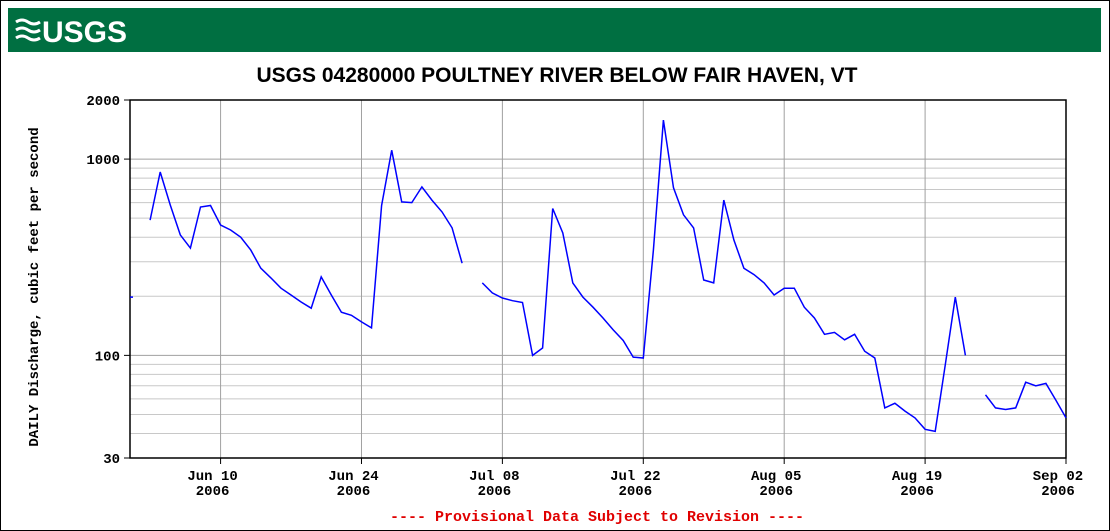  Describe the element at coordinates (635, 477) in the screenshot. I see `x-tick-label: Jul 22` at that location.